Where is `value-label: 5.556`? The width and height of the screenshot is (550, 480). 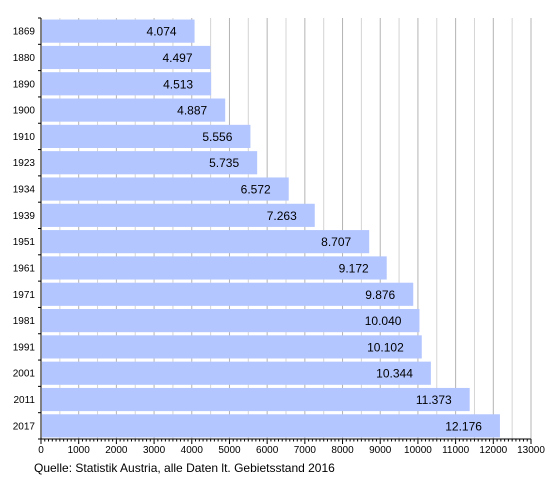 value-label: 5.556 is located at coordinates (217, 137).